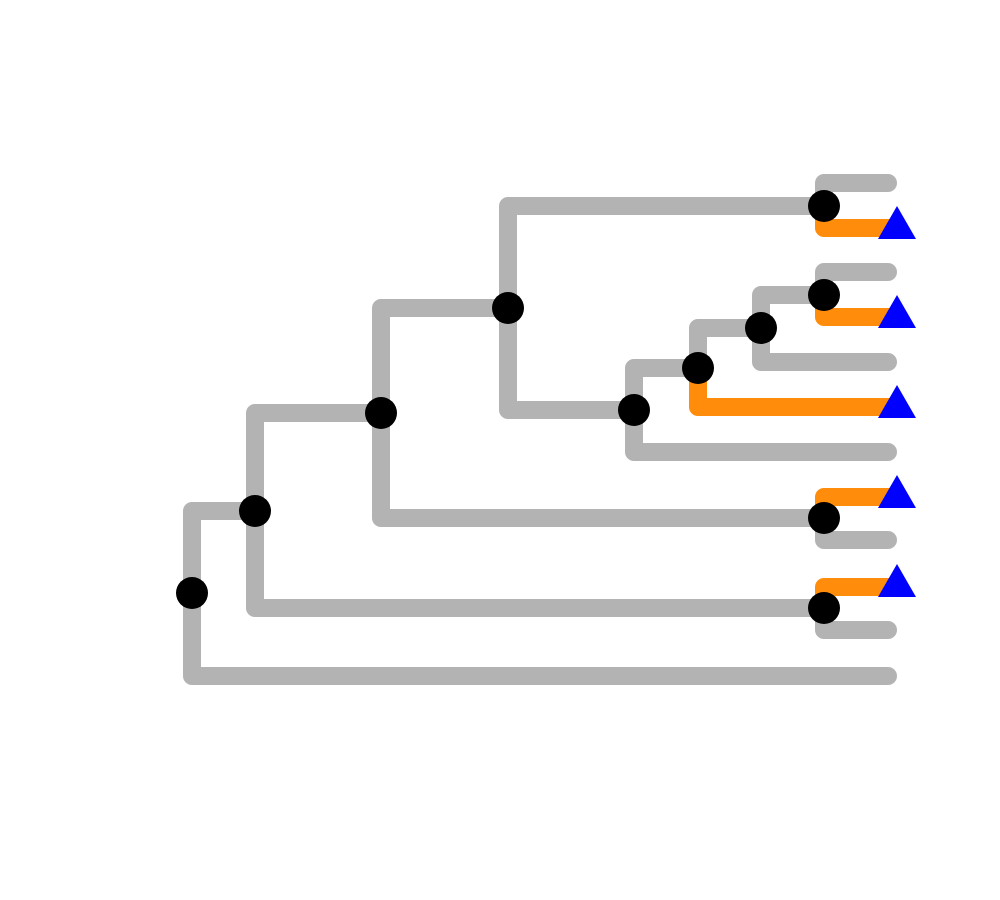  Describe the element at coordinates (761, 328) in the screenshot. I see `internal-node-i` at that location.